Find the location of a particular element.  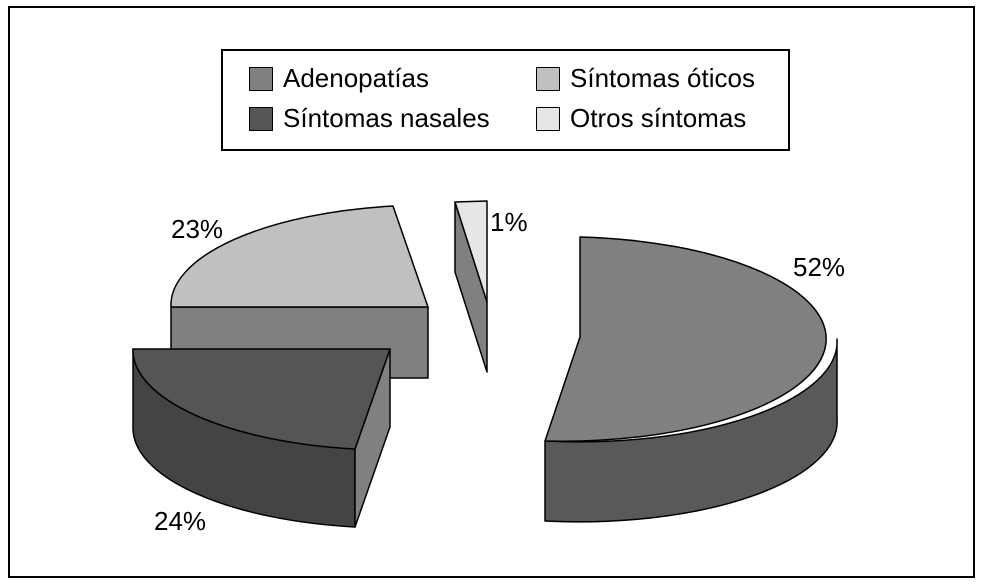

pie-slice-otros-sintomas is located at coordinates (471, 251).